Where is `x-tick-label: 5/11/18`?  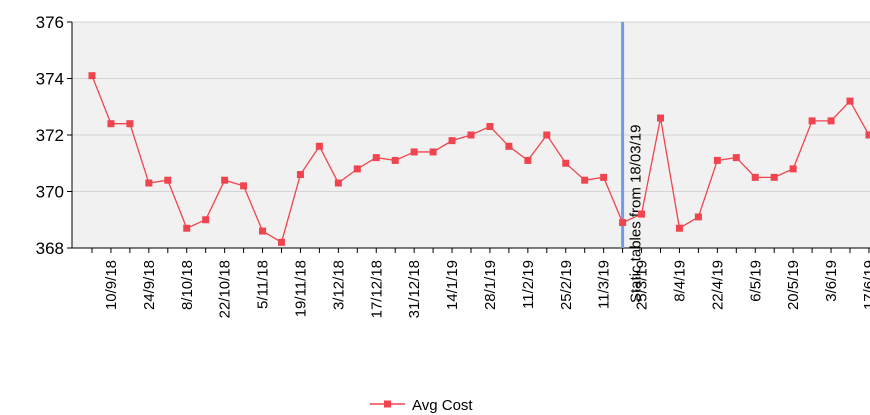 x-tick-label: 5/11/18 is located at coordinates (263, 284).